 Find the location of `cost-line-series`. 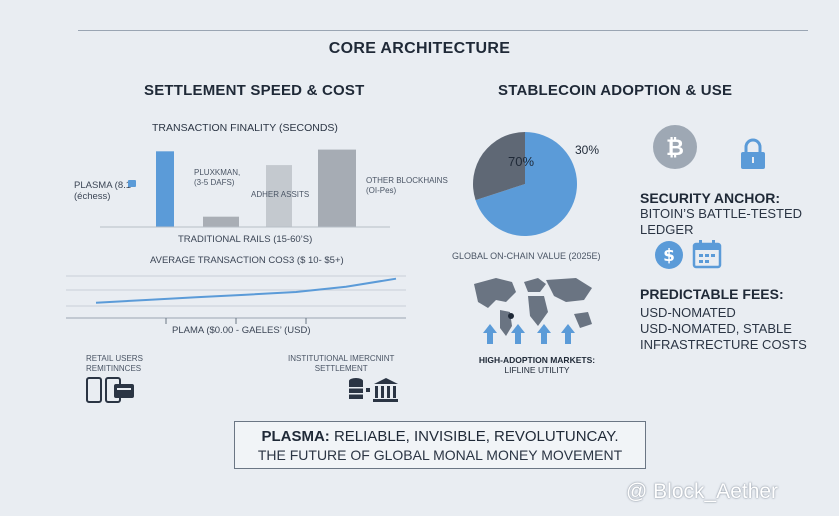

cost-line-series is located at coordinates (246, 290).